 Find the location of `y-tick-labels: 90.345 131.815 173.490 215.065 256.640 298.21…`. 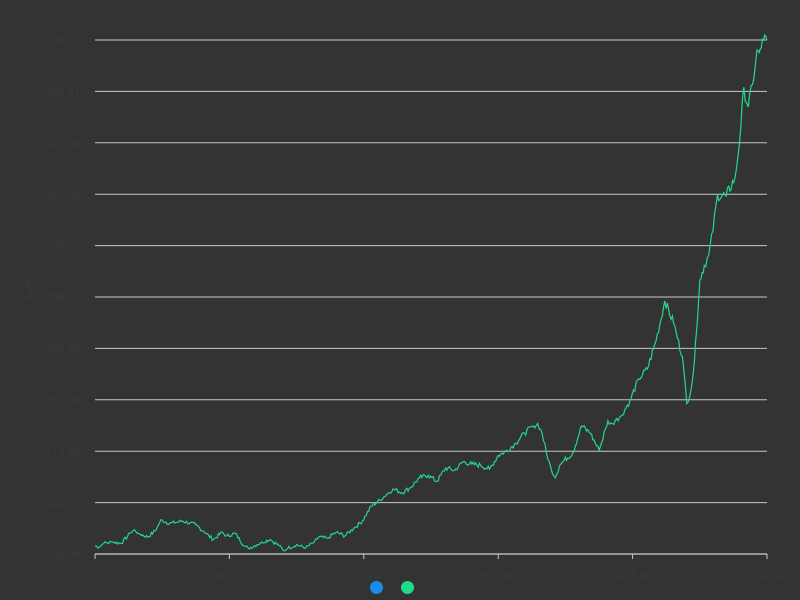

y-tick-labels: 90.345 131.815 173.490 215.065 256.640 298.21… is located at coordinates (66, 298).